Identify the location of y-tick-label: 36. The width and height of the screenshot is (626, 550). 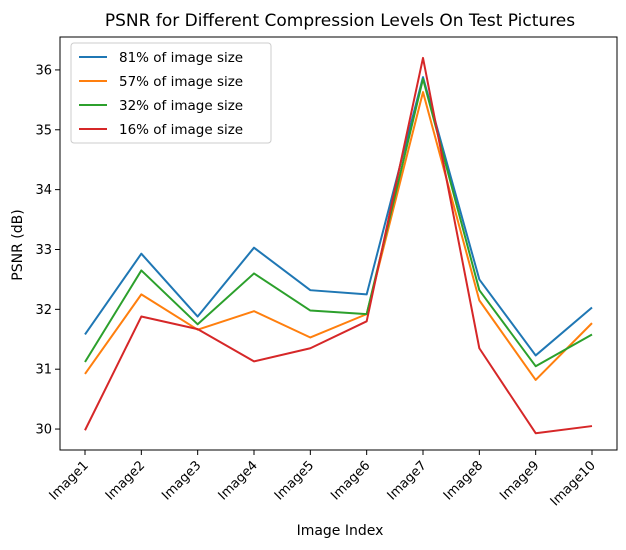
(43, 70).